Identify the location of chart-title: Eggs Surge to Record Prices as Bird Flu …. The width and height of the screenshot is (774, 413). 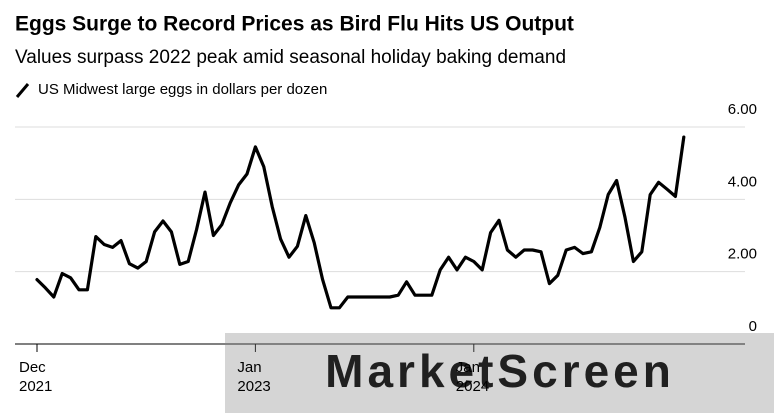
(294, 24).